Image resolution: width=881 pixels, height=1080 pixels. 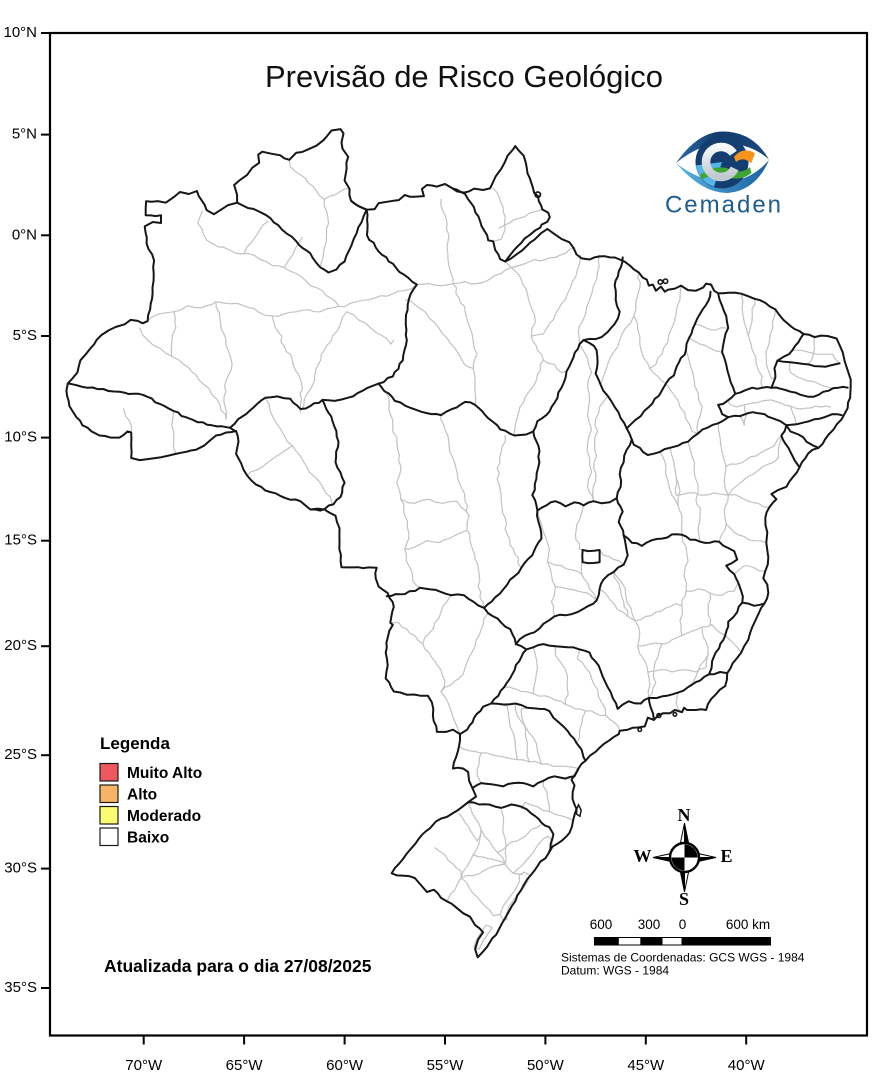 What do you see at coordinates (684, 899) in the screenshot?
I see `svg-text: S` at bounding box center [684, 899].